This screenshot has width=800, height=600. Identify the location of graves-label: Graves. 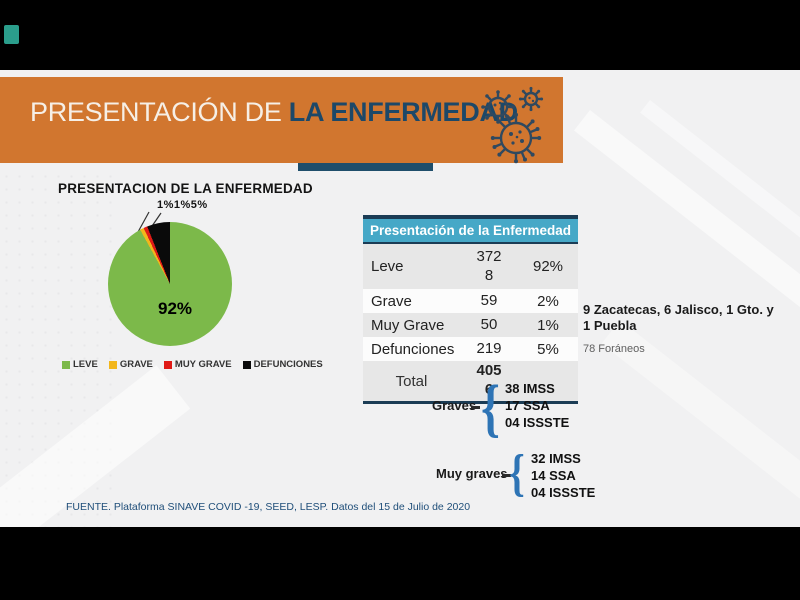
(454, 405).